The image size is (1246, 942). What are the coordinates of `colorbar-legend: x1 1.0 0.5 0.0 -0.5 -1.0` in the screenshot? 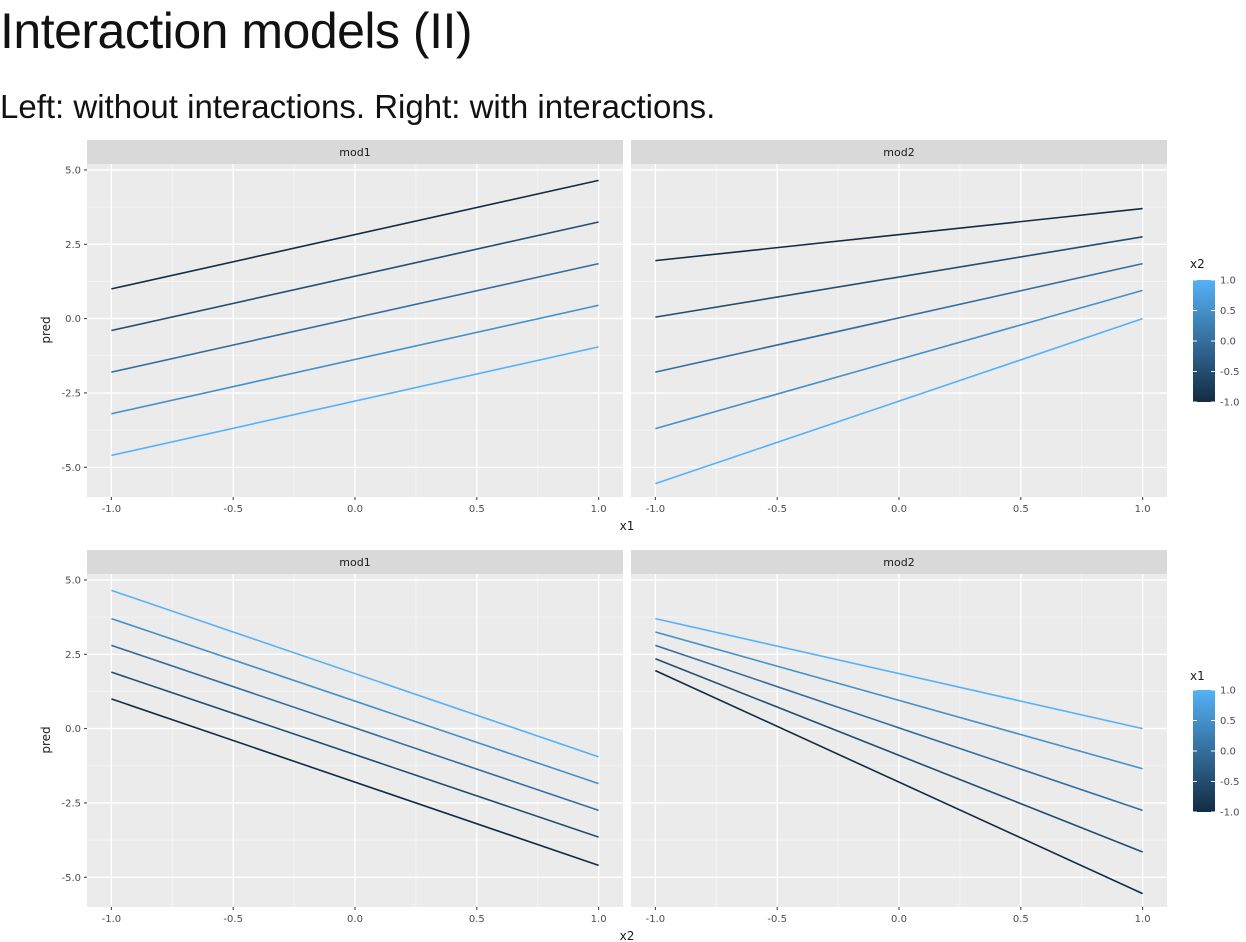 It's located at (1215, 744).